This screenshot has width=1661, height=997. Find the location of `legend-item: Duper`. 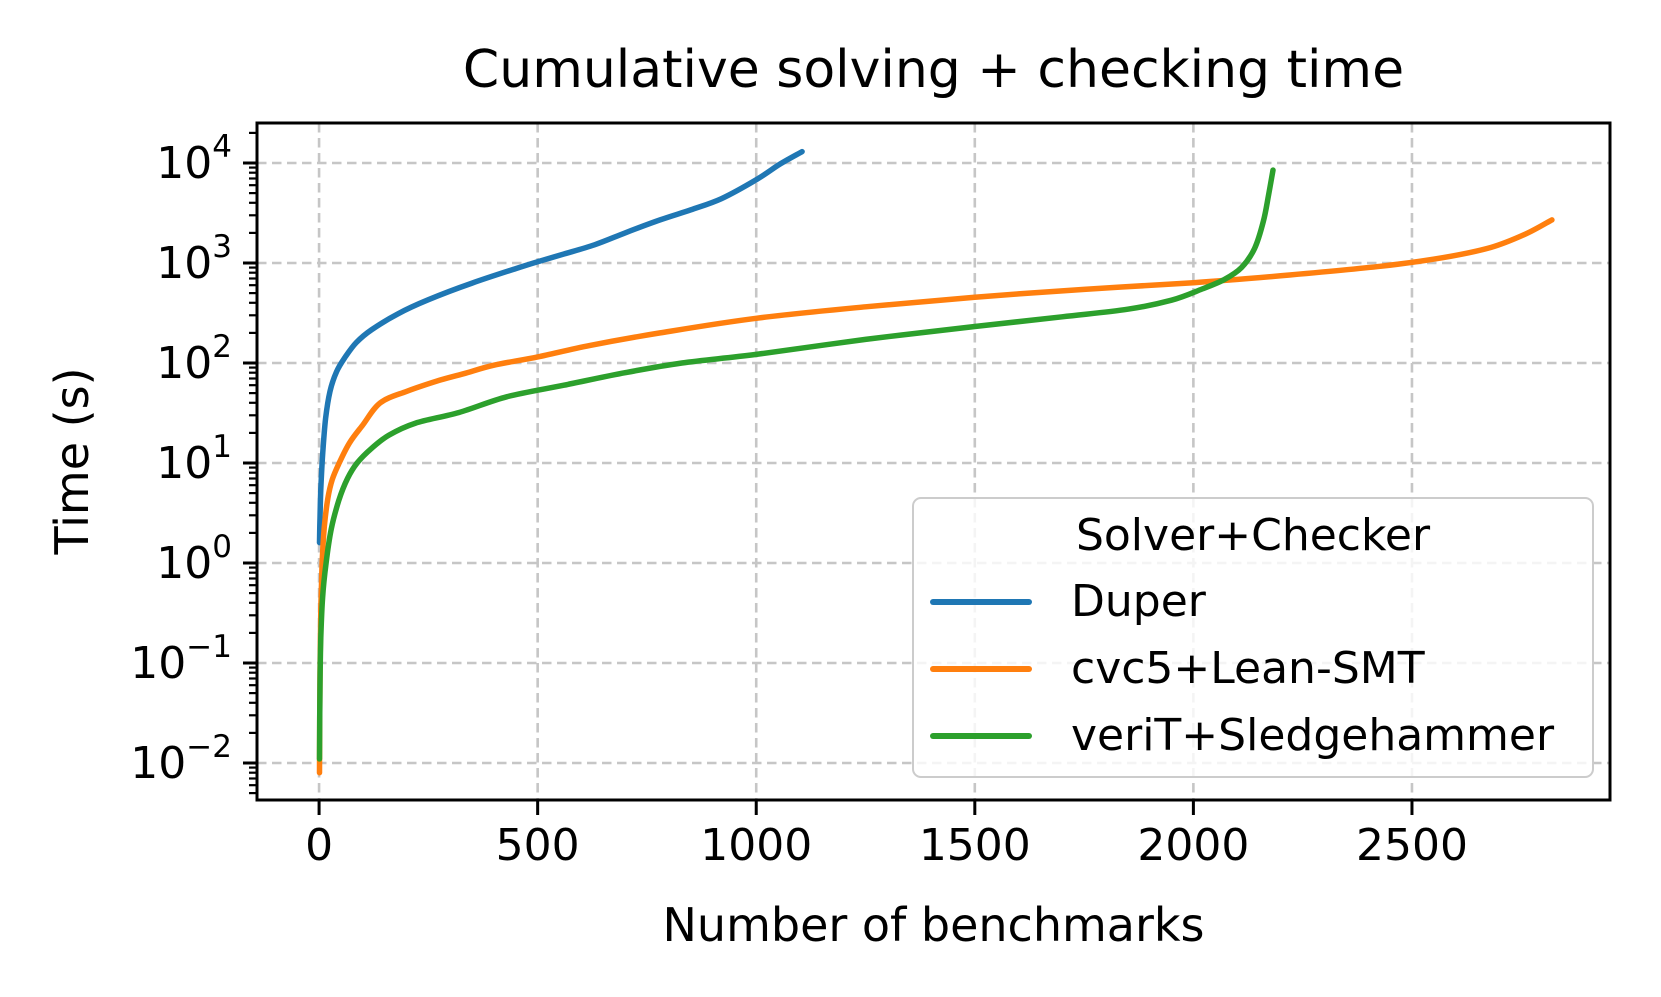

legend-item: Duper is located at coordinates (1253, 601).